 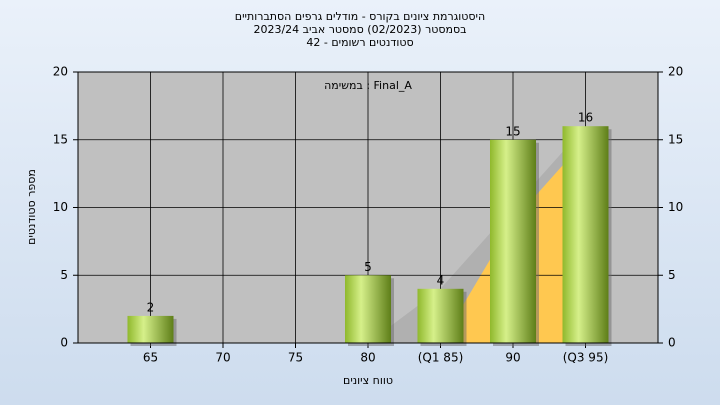 I want to click on y-tick-label: 20, so click(x=60, y=72).